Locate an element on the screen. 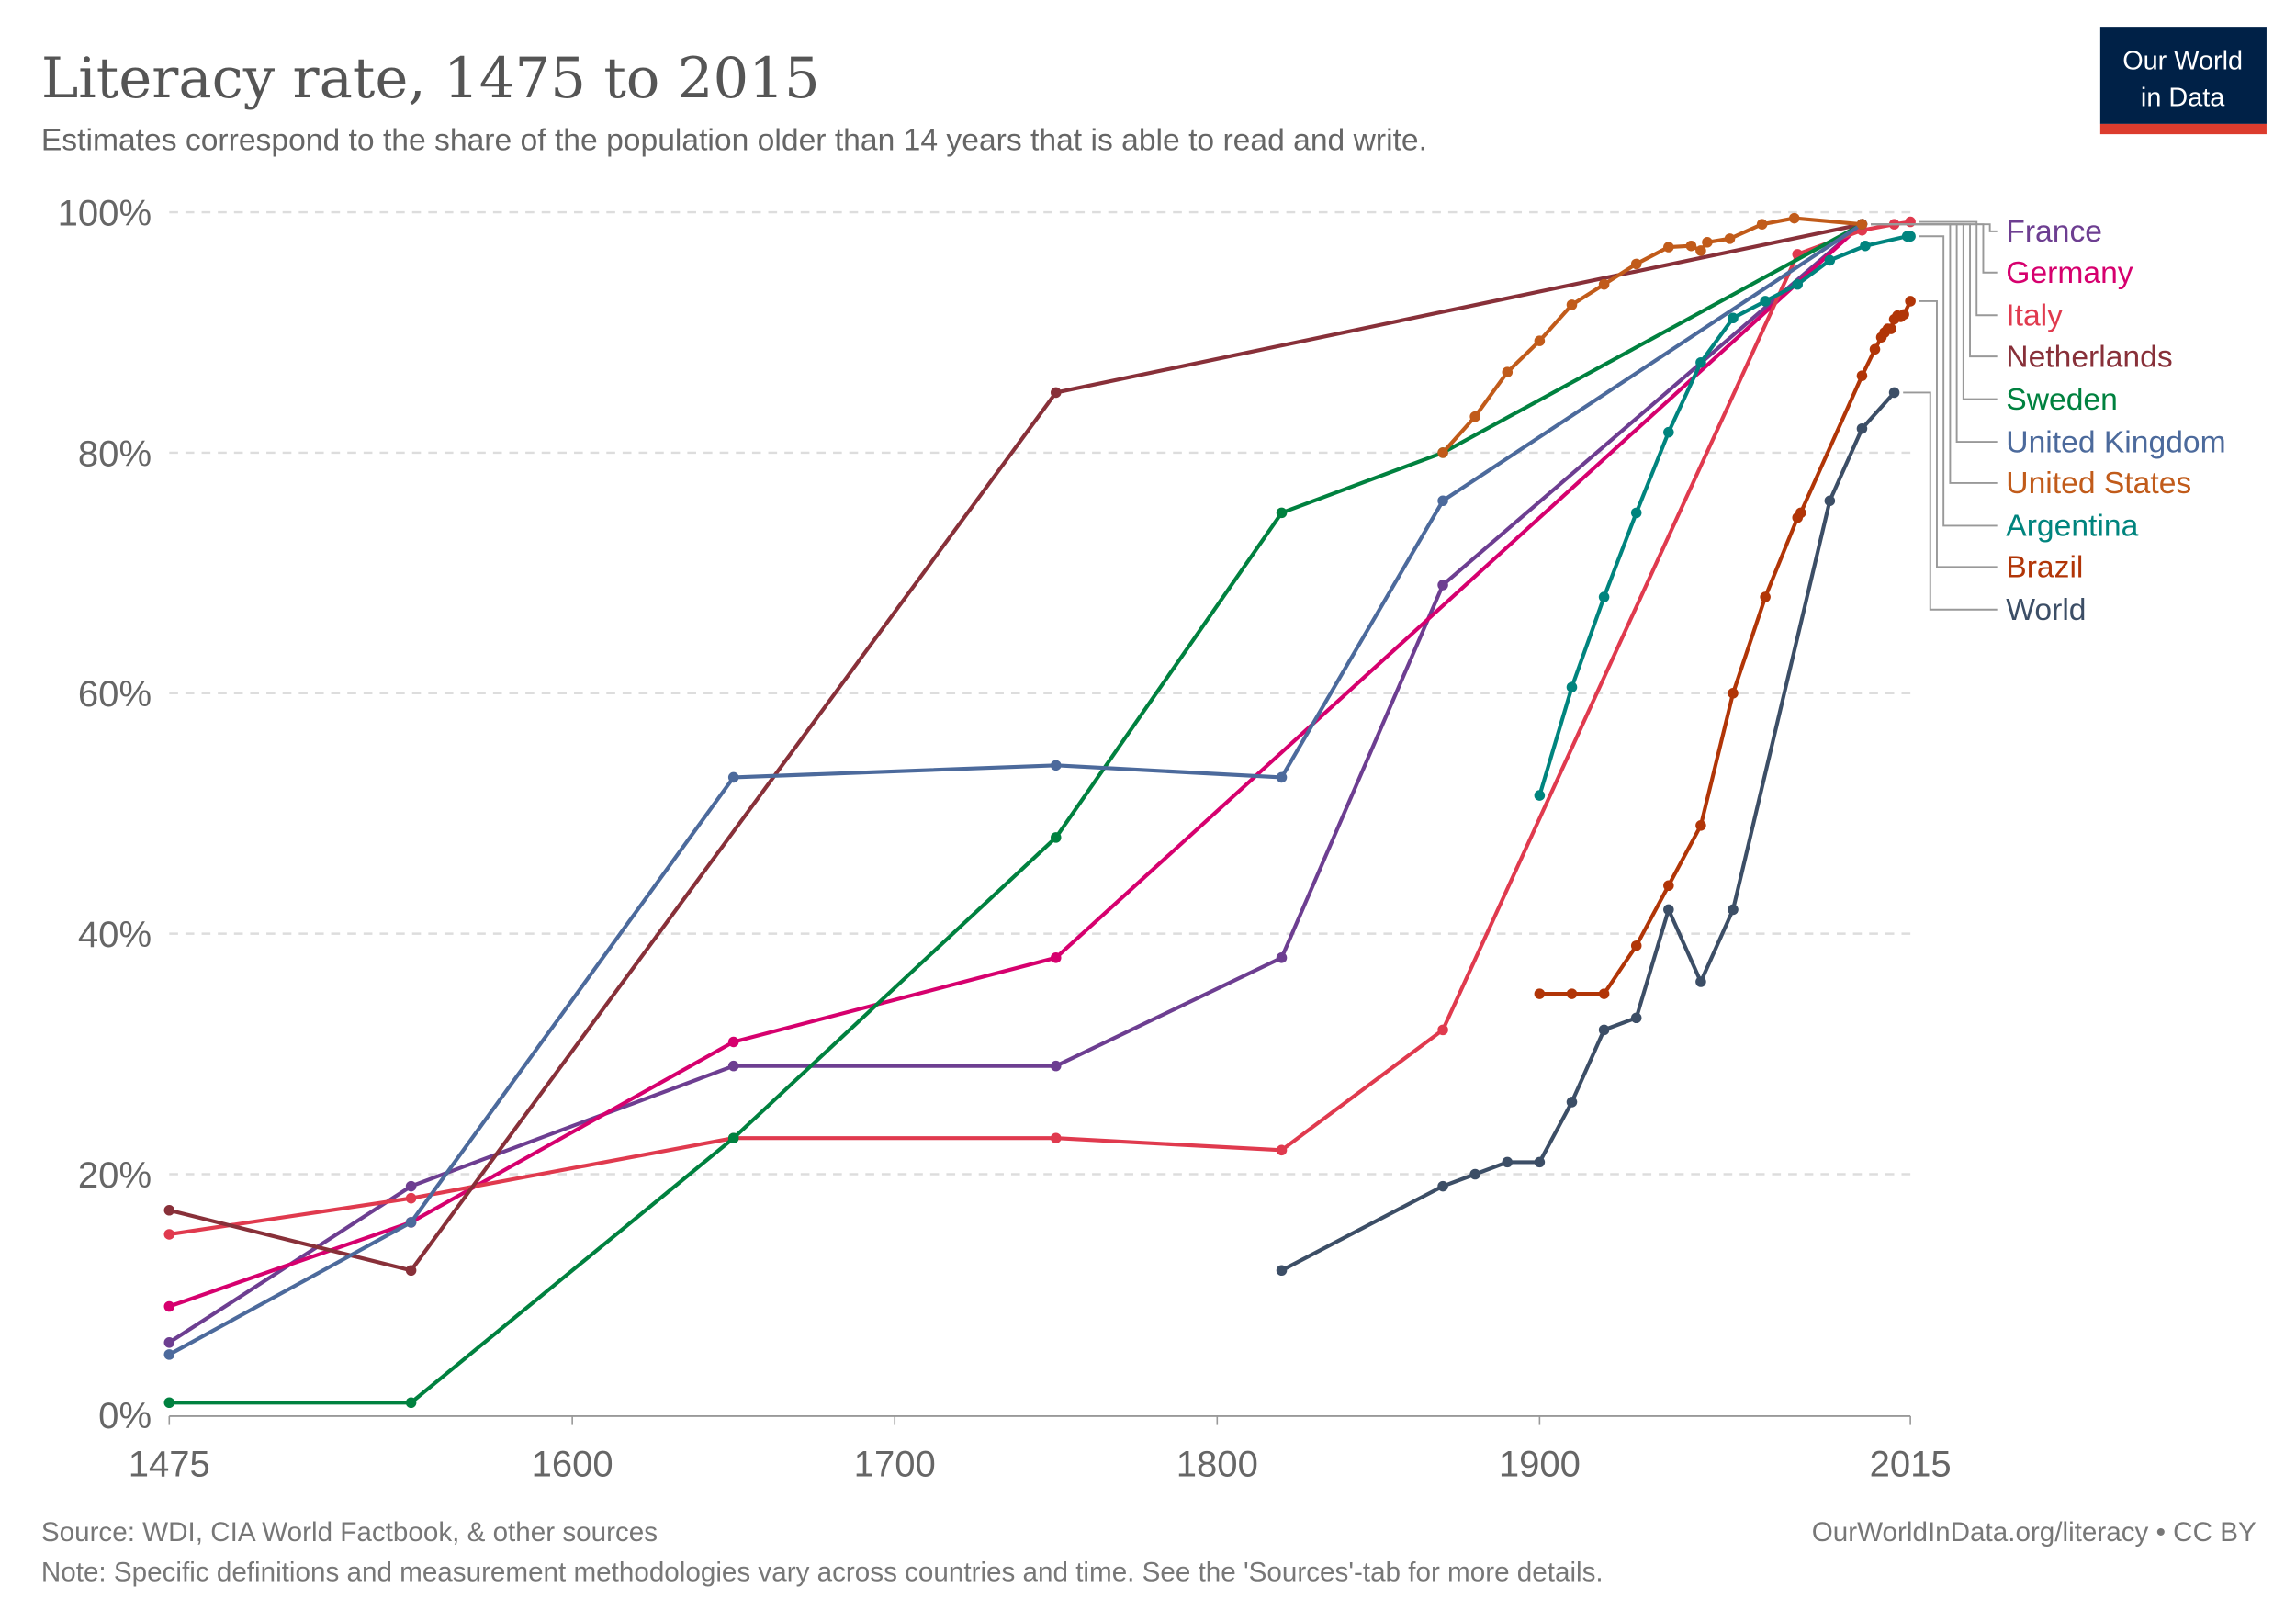 This screenshot has width=2296, height=1621. legend-label: Netherlands is located at coordinates (2089, 357).